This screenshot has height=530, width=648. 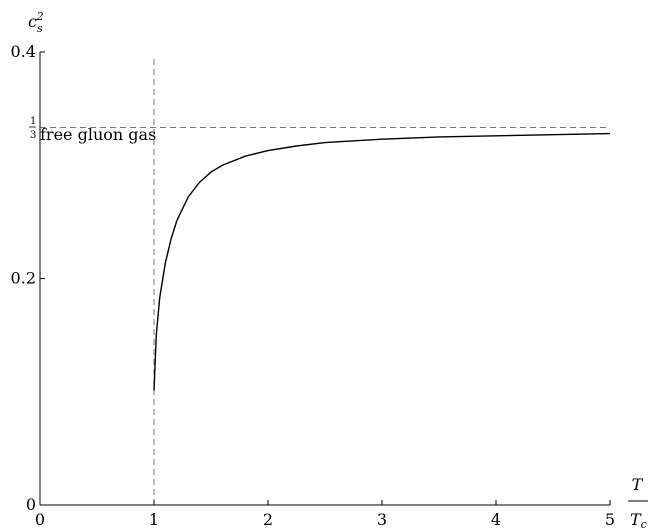 What do you see at coordinates (23, 51) in the screenshot?
I see `y-tick-label: 0.4` at bounding box center [23, 51].